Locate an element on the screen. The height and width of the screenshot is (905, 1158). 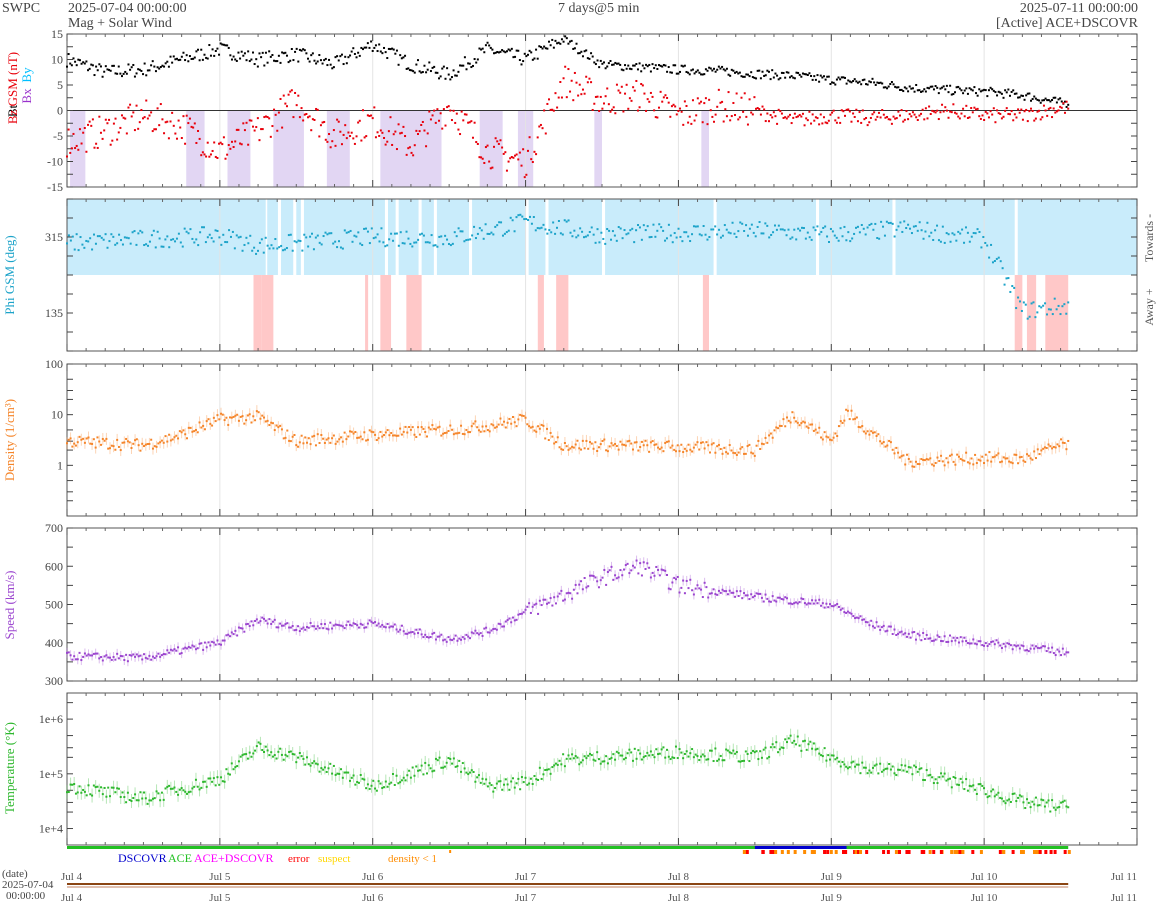
y-tick-label: 1e+6 is located at coordinates (51, 719).